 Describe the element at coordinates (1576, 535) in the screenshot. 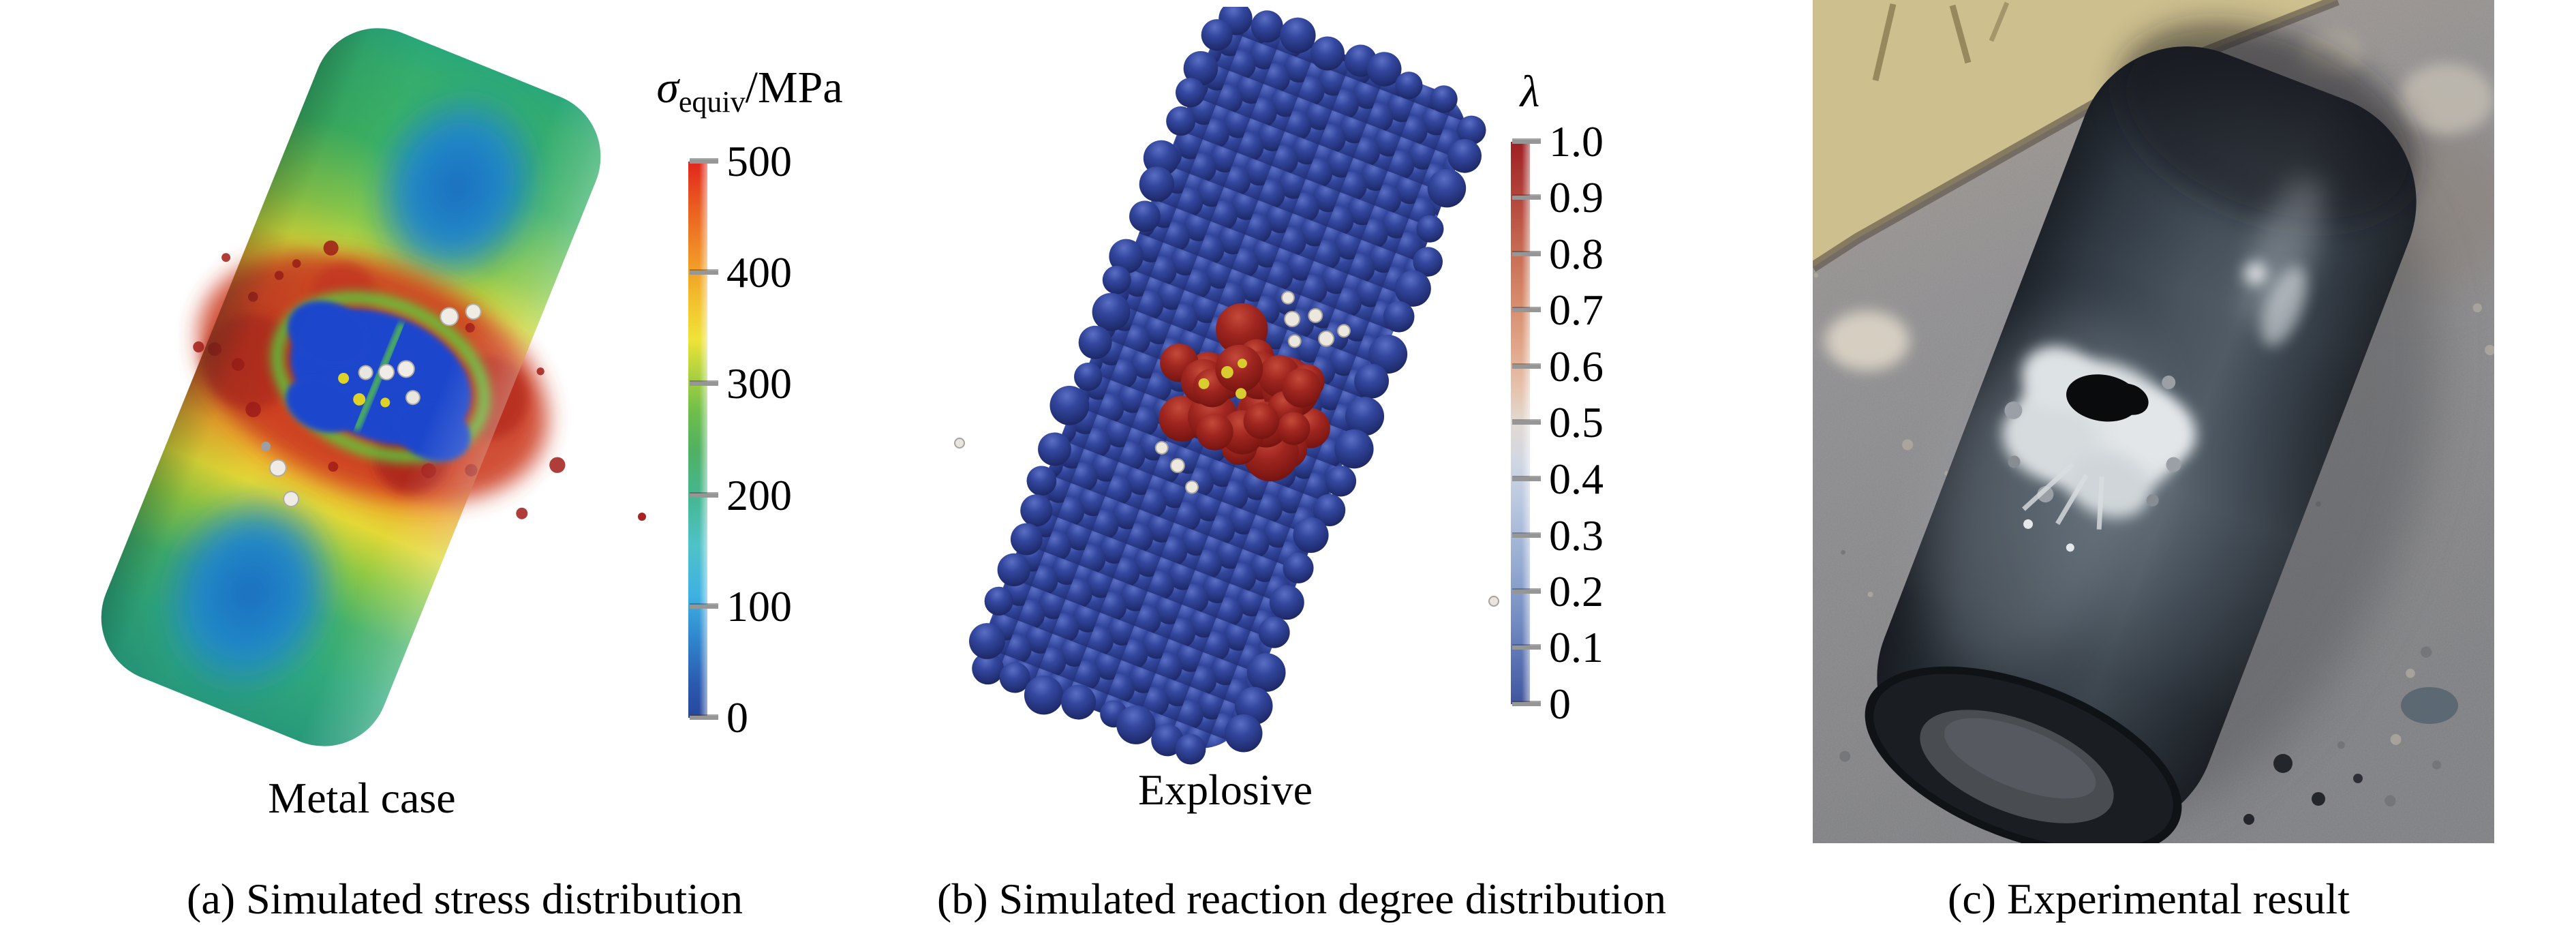

I see `tick-label: 0.3` at that location.